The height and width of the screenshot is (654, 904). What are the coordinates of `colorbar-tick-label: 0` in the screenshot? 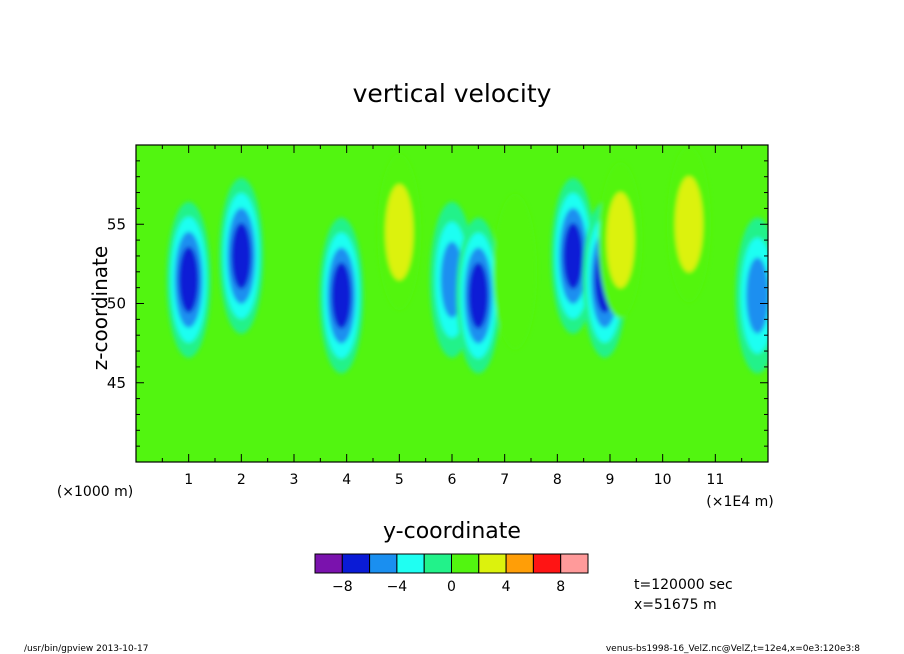 It's located at (451, 587).